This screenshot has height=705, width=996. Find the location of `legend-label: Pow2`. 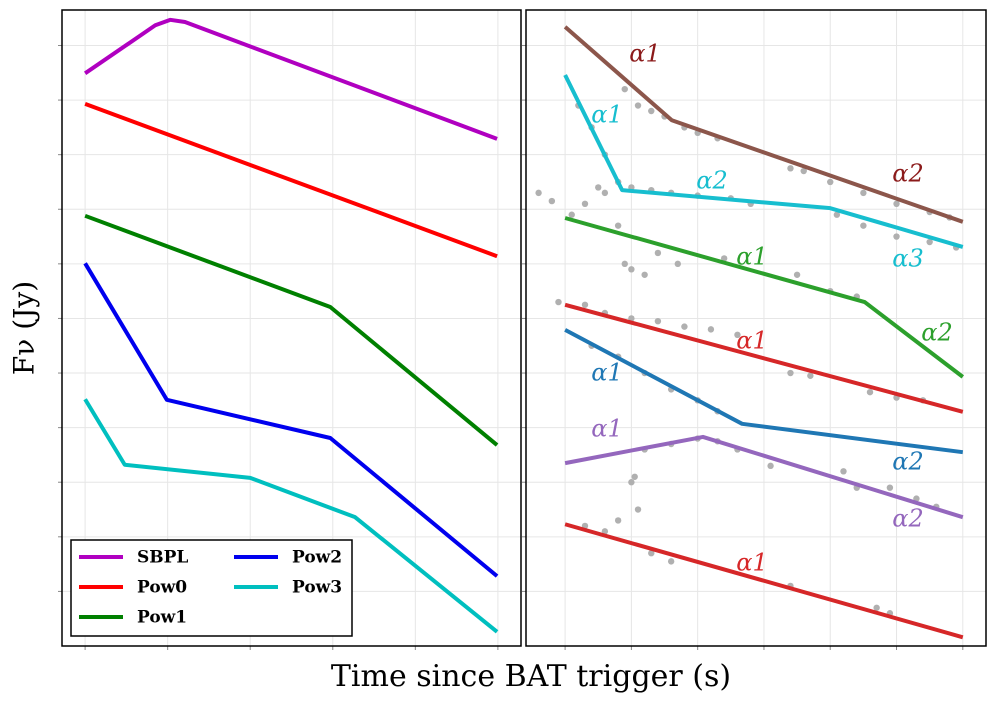

legend-label: Pow2 is located at coordinates (317, 558).